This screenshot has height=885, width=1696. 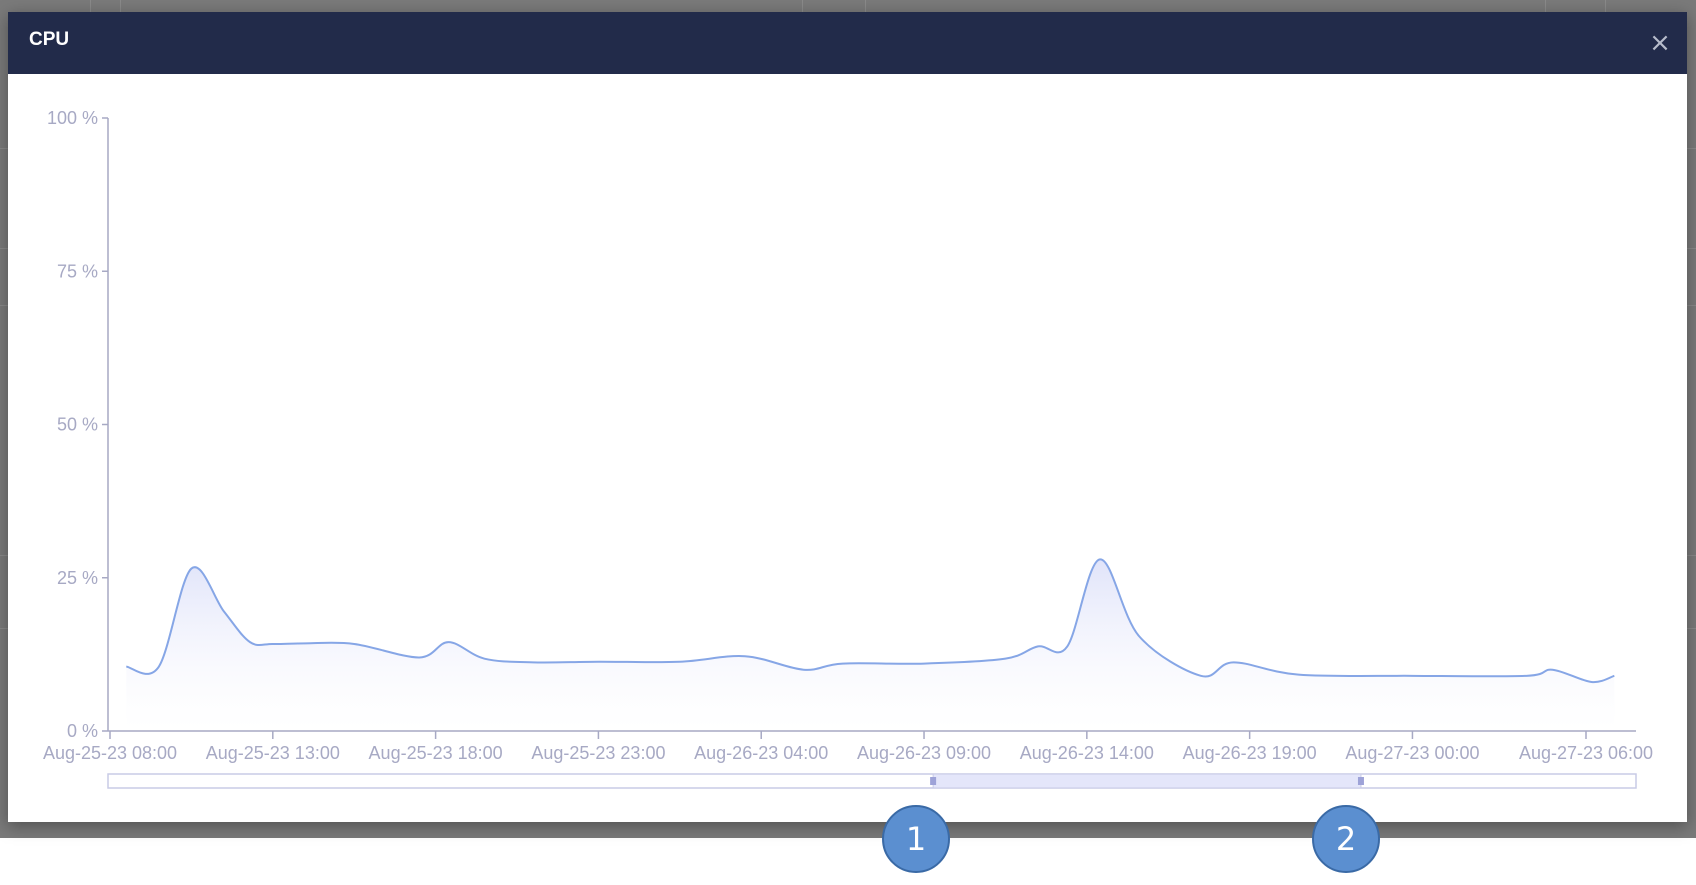 I want to click on x-tick-label: Aug-25-23 13:00, so click(x=273, y=753).